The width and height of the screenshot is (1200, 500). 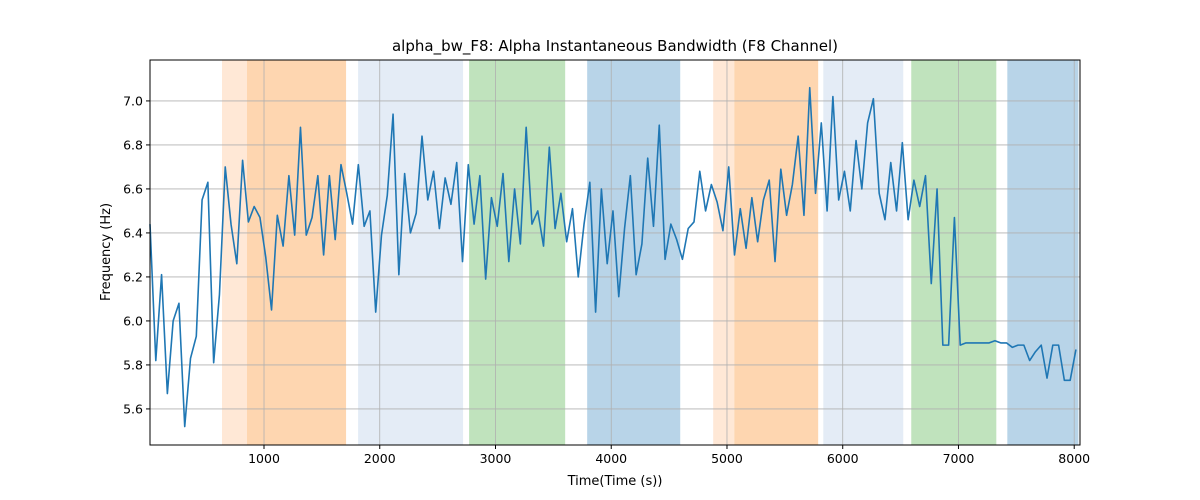 I want to click on y-tick-label: 5.6, so click(x=133, y=408).